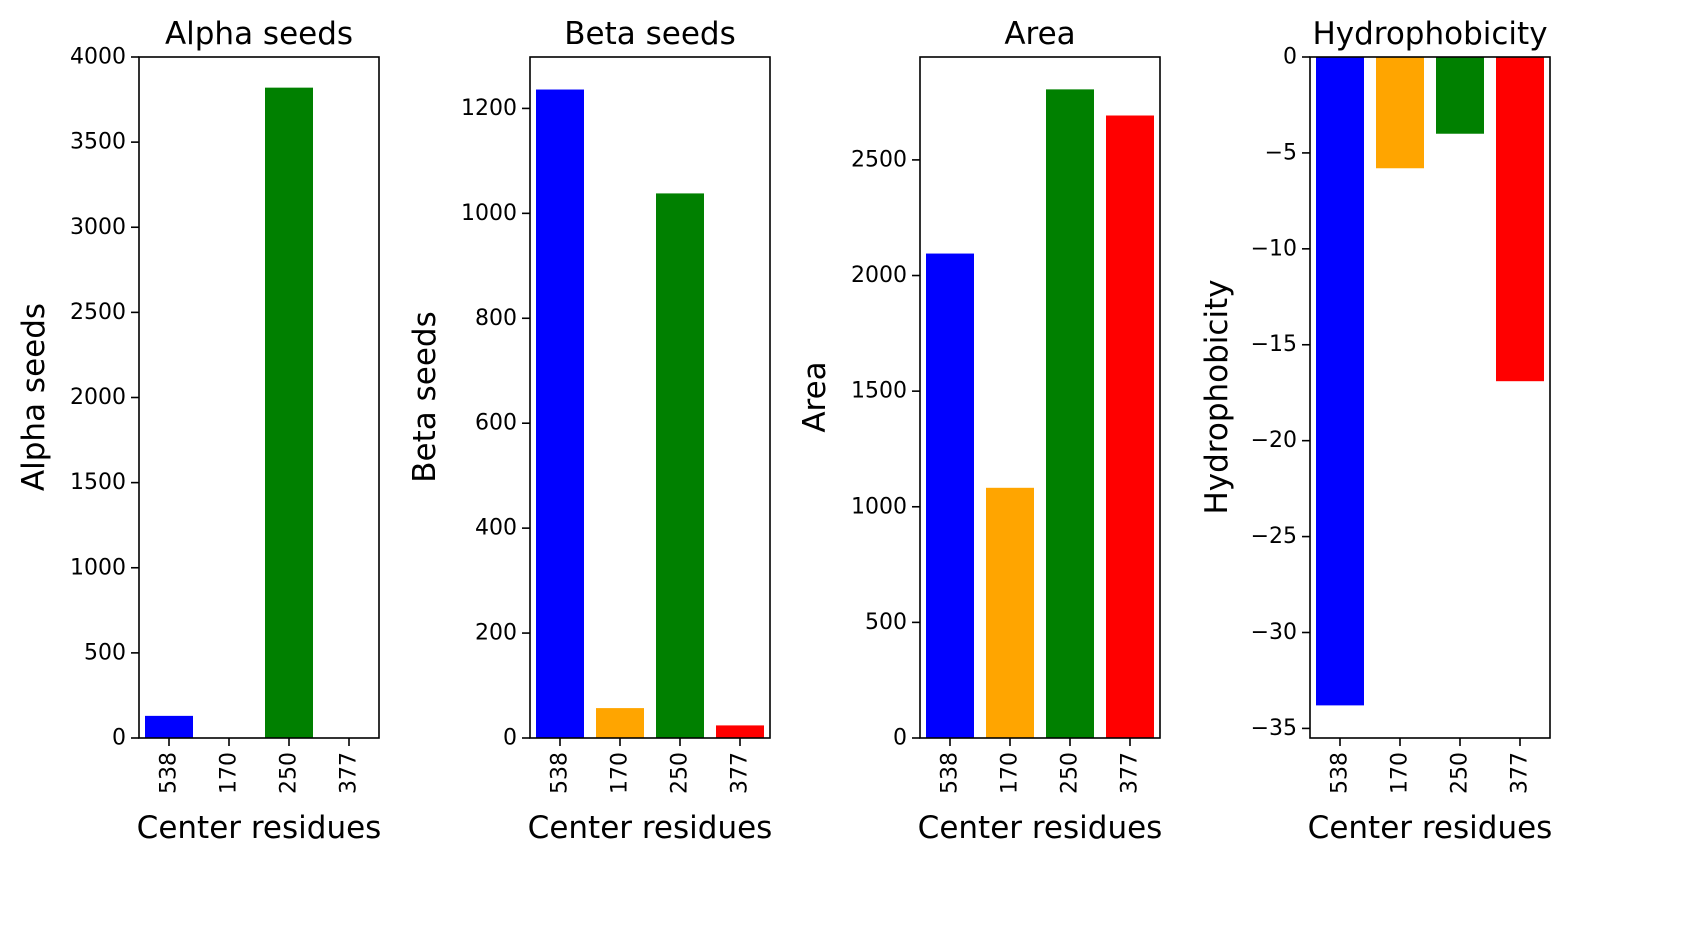 The image size is (1706, 937). What do you see at coordinates (496, 528) in the screenshot?
I see `y-tick-label: 400` at bounding box center [496, 528].